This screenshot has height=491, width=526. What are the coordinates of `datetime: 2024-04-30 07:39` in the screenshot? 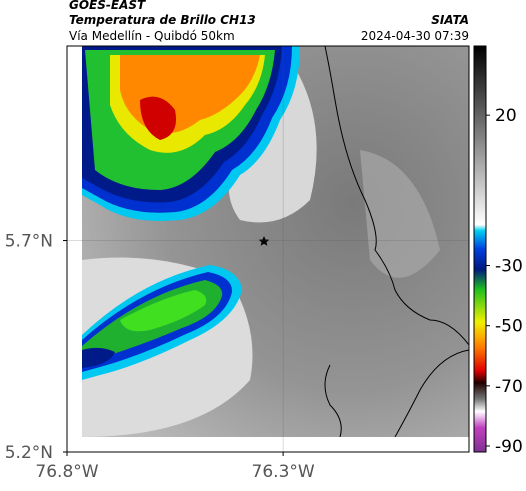 It's located at (415, 36).